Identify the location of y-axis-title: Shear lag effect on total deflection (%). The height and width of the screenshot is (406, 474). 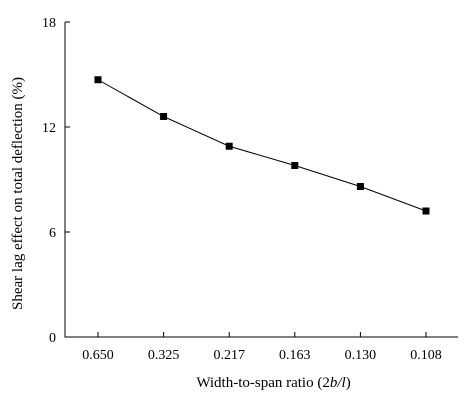
(18, 193).